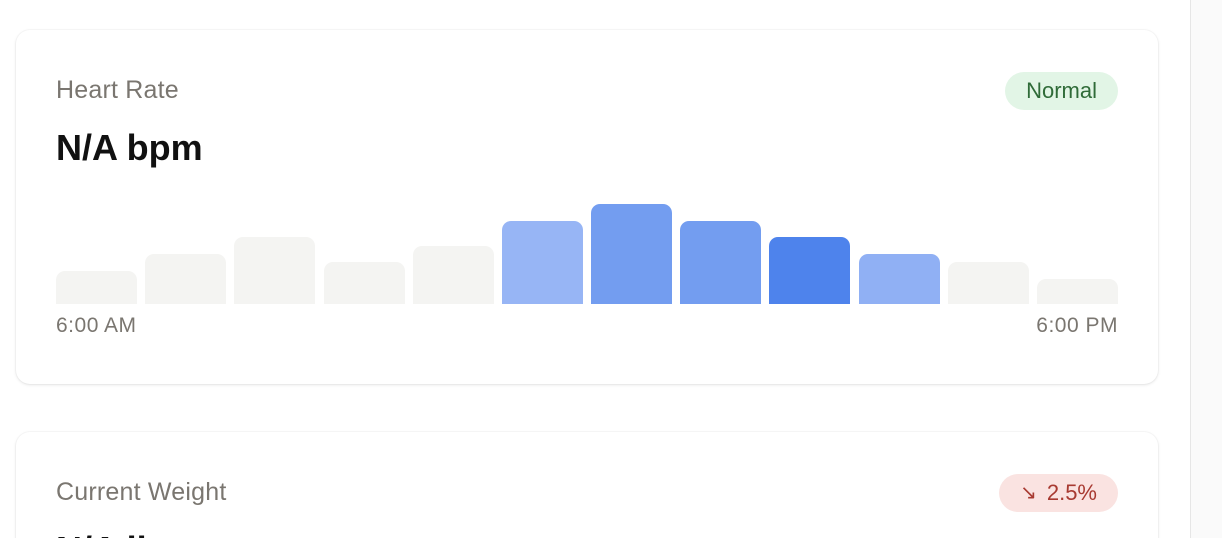  I want to click on heart-rate-label: Heart Rate, so click(117, 90).